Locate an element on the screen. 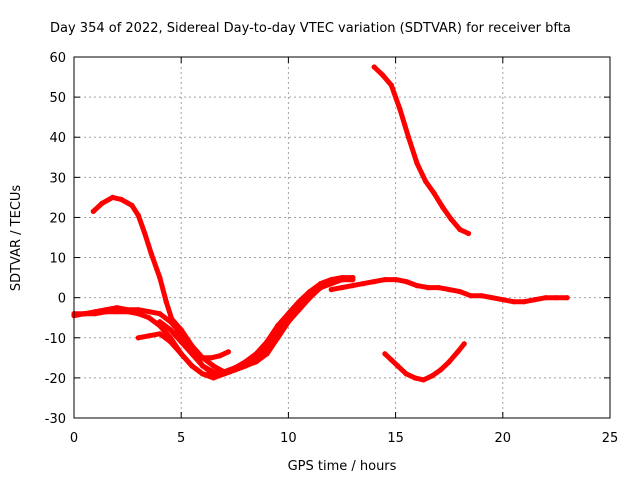 This screenshot has width=640, height=480. x-tick-label: 25 is located at coordinates (610, 438).